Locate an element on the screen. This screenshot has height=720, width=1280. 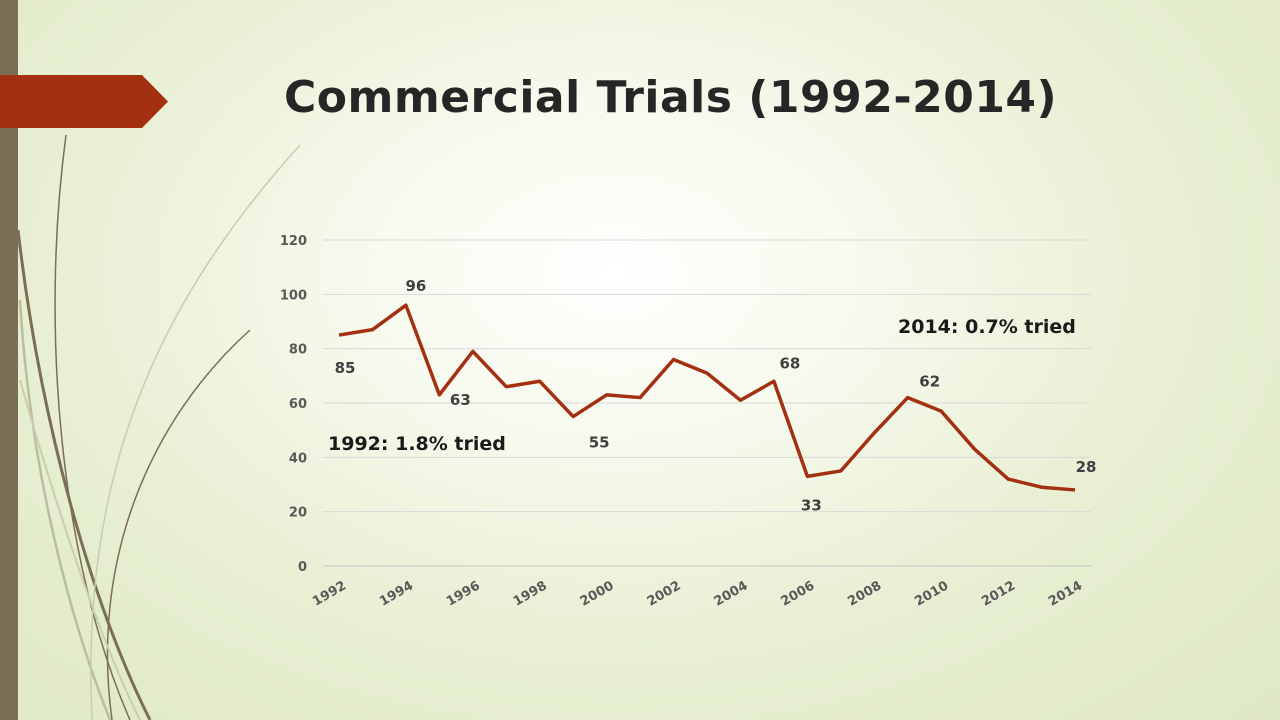
x-tick-label-2010: 2010 is located at coordinates (931, 593).